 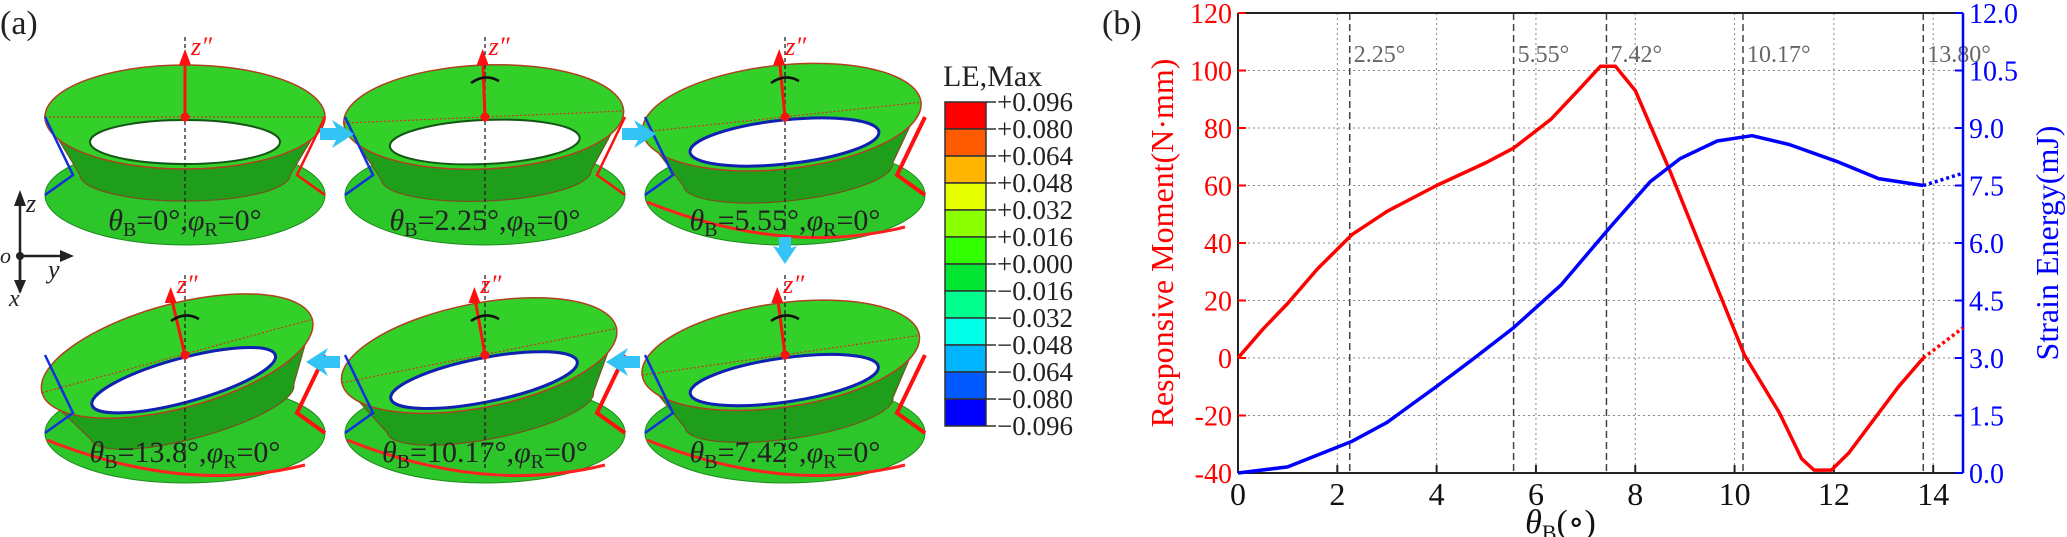 I want to click on ring-state-5: z″ θB=13.8°,φR=0°, so click(x=183, y=377).